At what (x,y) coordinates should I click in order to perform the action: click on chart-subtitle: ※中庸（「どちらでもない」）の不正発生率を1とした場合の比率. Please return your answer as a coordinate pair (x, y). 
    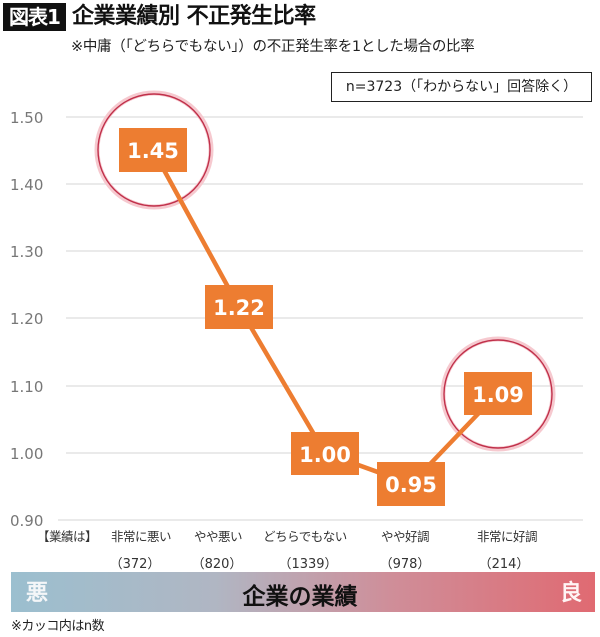
    Looking at the image, I should click on (273, 47).